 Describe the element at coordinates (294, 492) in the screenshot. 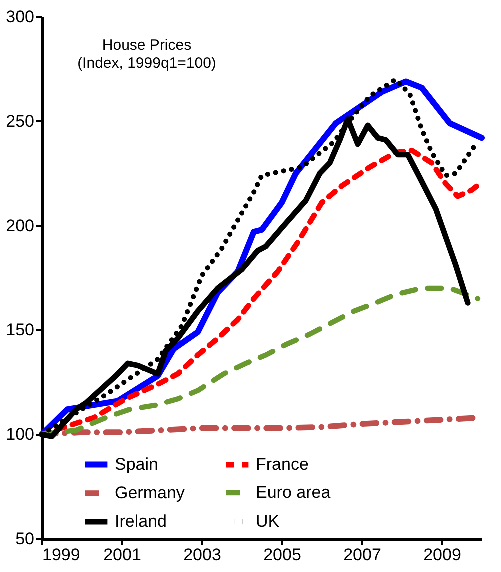

I see `legend-label: Euro area` at that location.